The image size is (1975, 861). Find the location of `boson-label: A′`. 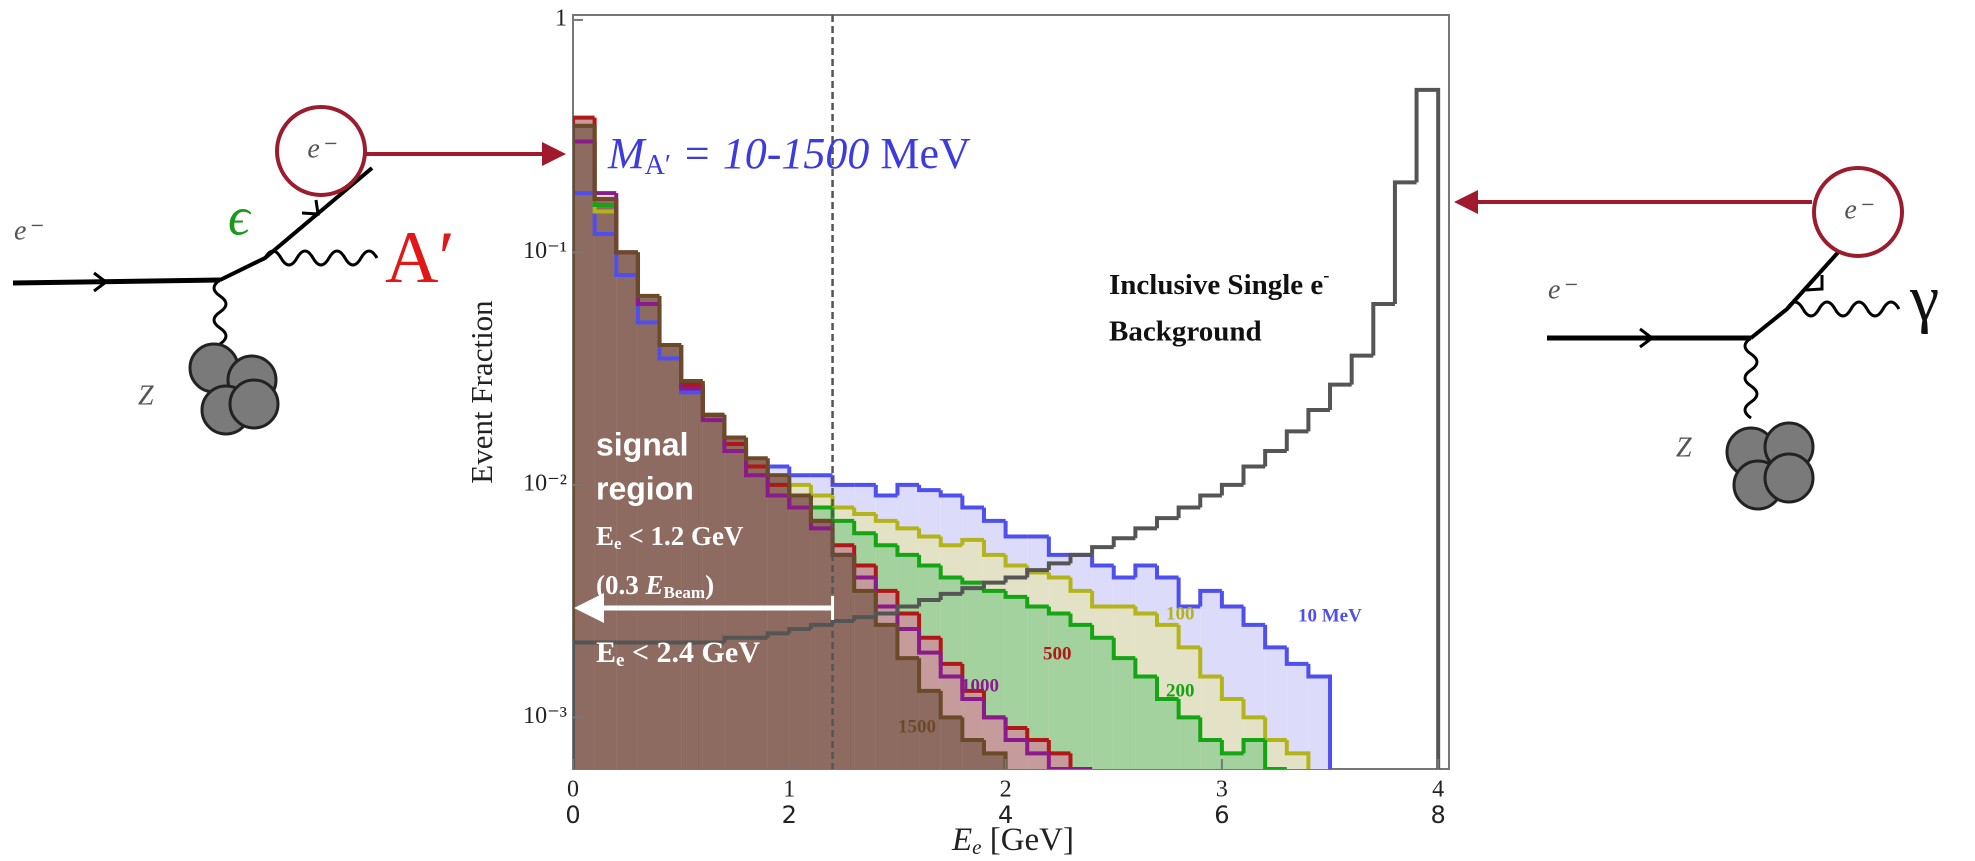

boson-label: A′ is located at coordinates (420, 258).